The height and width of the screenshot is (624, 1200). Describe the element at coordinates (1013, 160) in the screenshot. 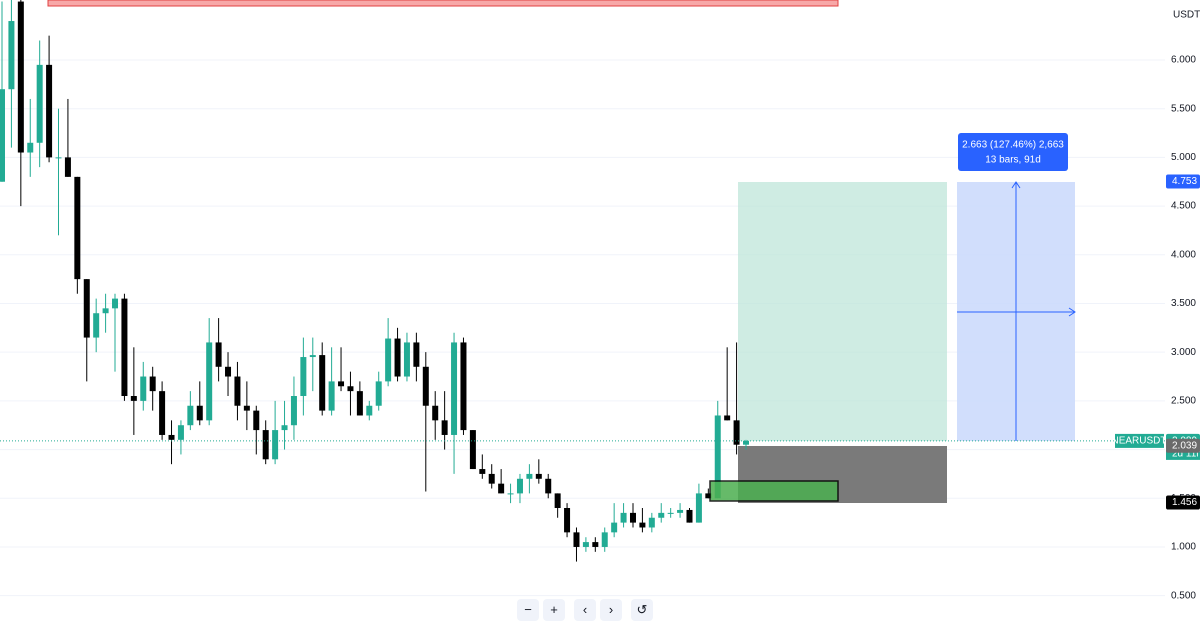

I see `measure-label: 13 bars, 91d` at that location.